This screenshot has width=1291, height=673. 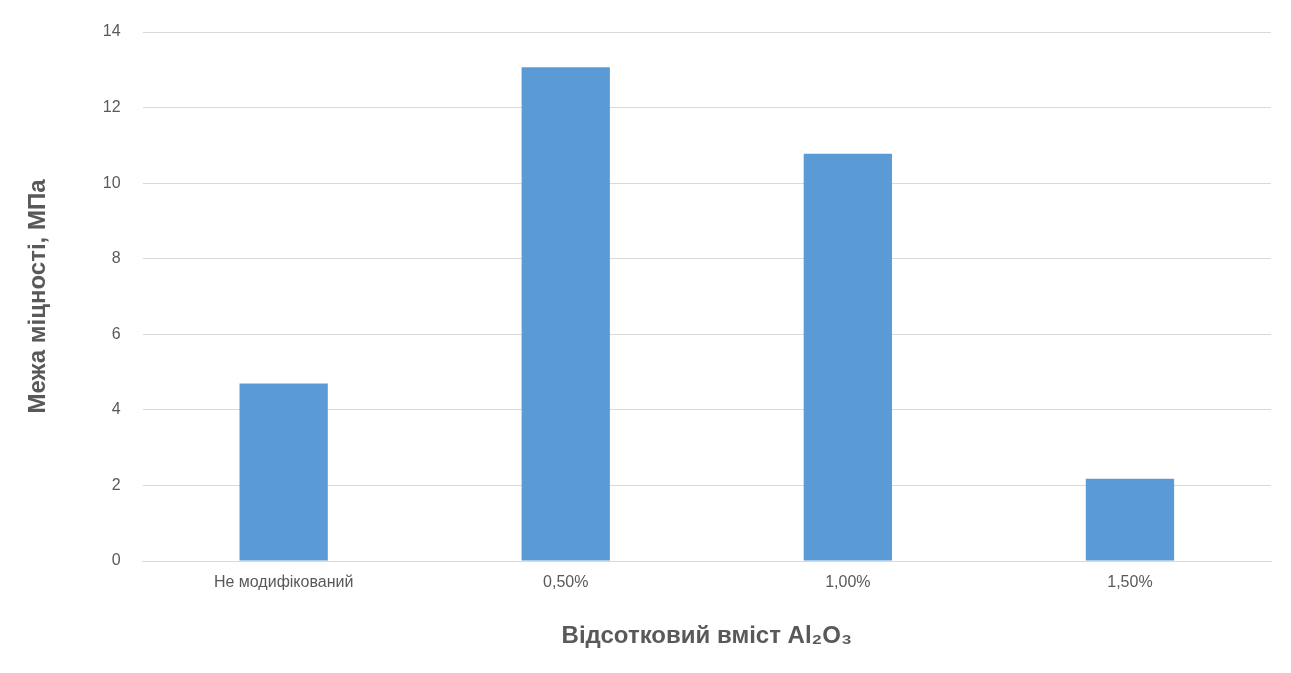 What do you see at coordinates (111, 182) in the screenshot?
I see `y-tick-label: 10` at bounding box center [111, 182].